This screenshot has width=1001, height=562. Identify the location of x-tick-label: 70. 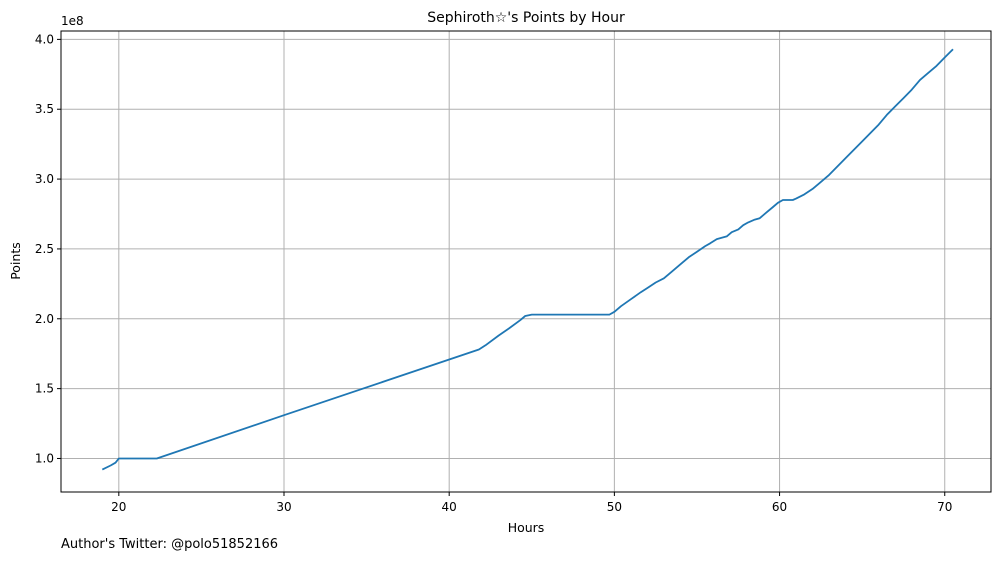
(944, 507).